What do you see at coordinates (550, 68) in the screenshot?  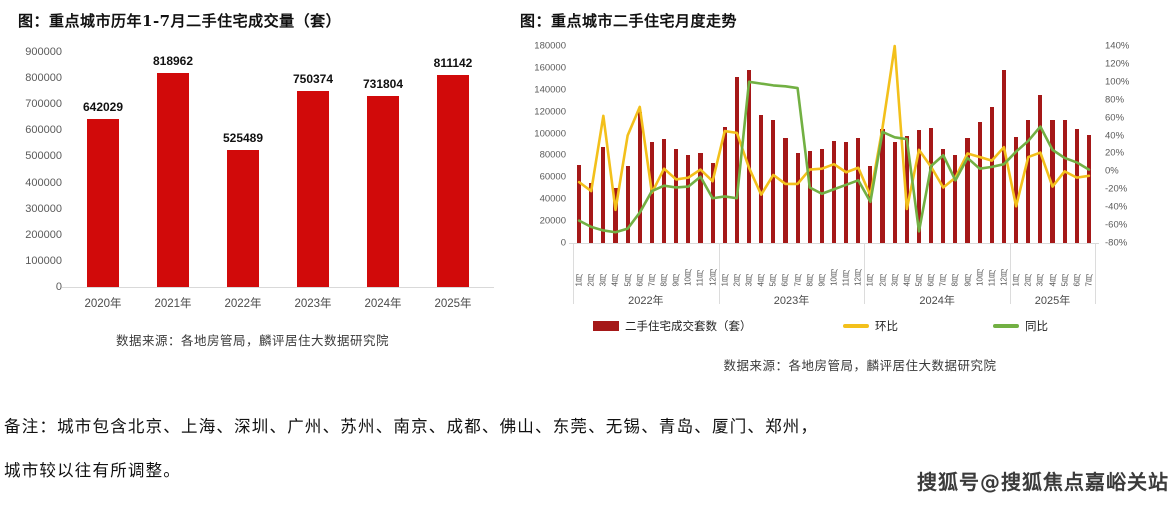 I see `right-chart-y-tick-left: 160000` at bounding box center [550, 68].